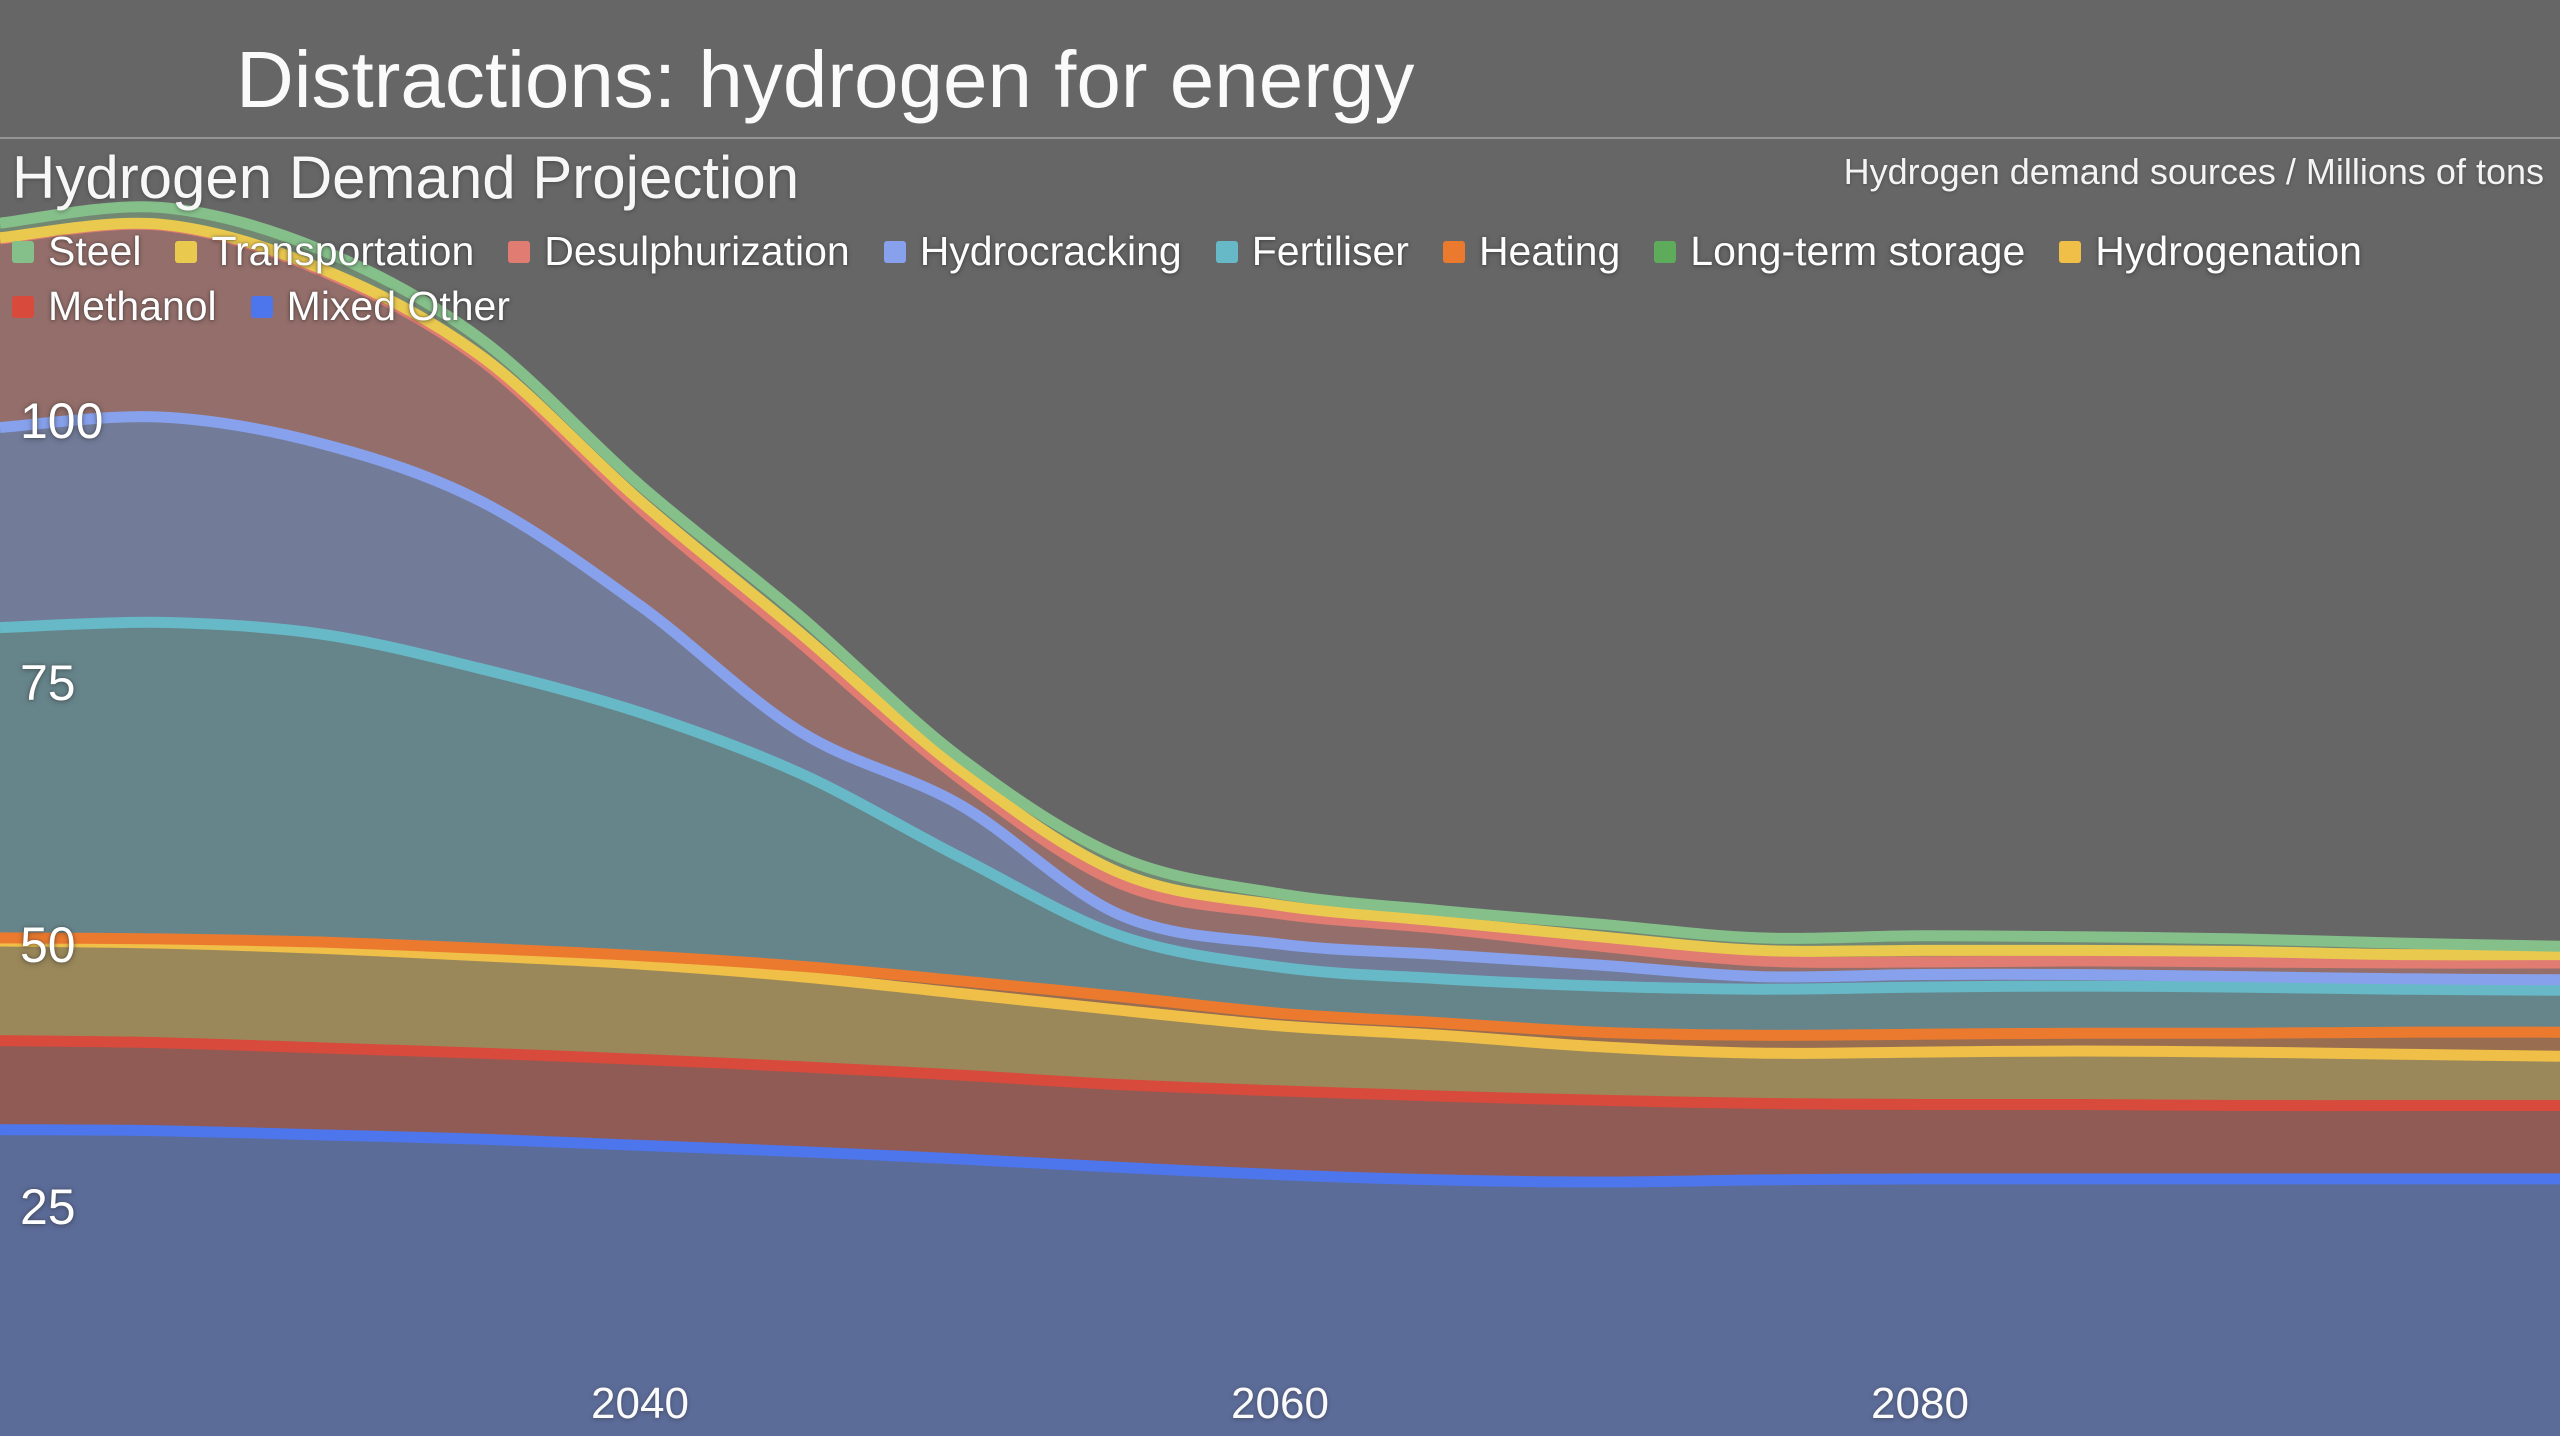  I want to click on title-divider, so click(1280, 138).